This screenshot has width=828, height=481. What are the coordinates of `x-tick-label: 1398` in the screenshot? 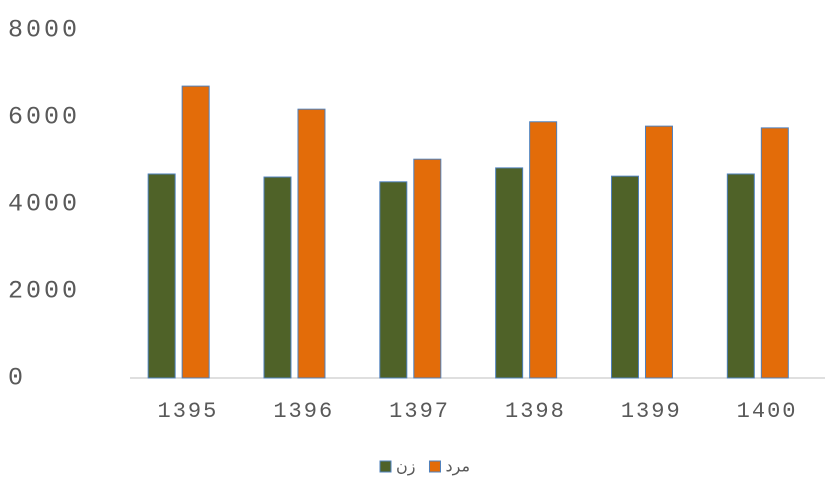 It's located at (535, 411).